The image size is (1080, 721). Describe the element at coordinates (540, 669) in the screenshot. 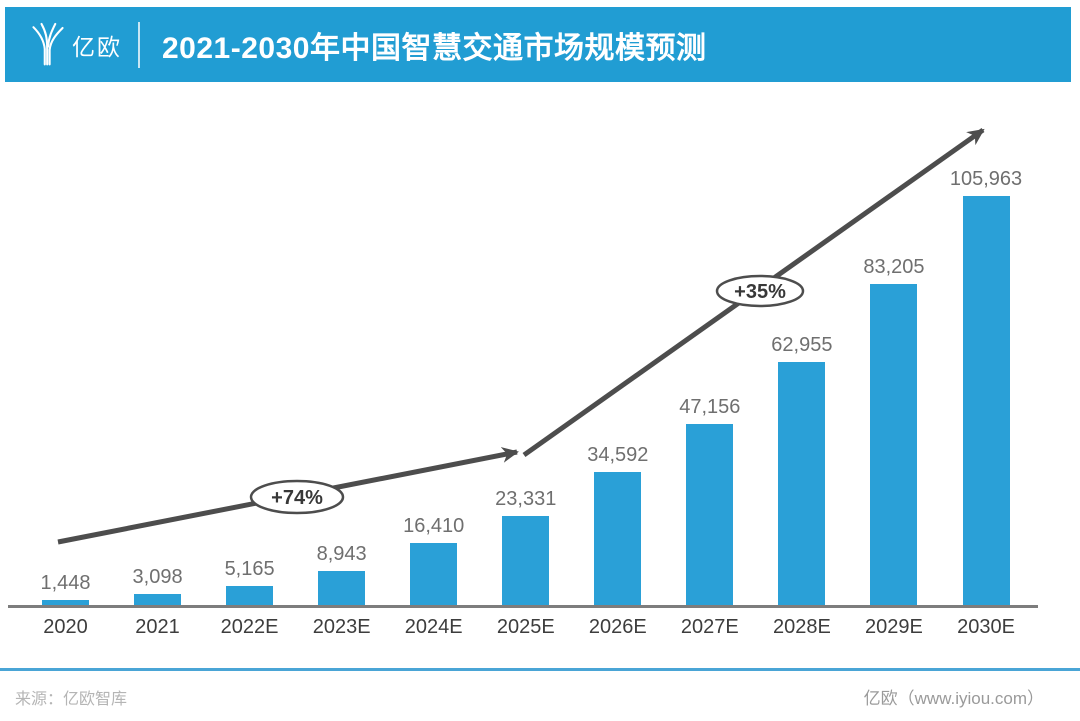

I see `footer-divider-line` at that location.